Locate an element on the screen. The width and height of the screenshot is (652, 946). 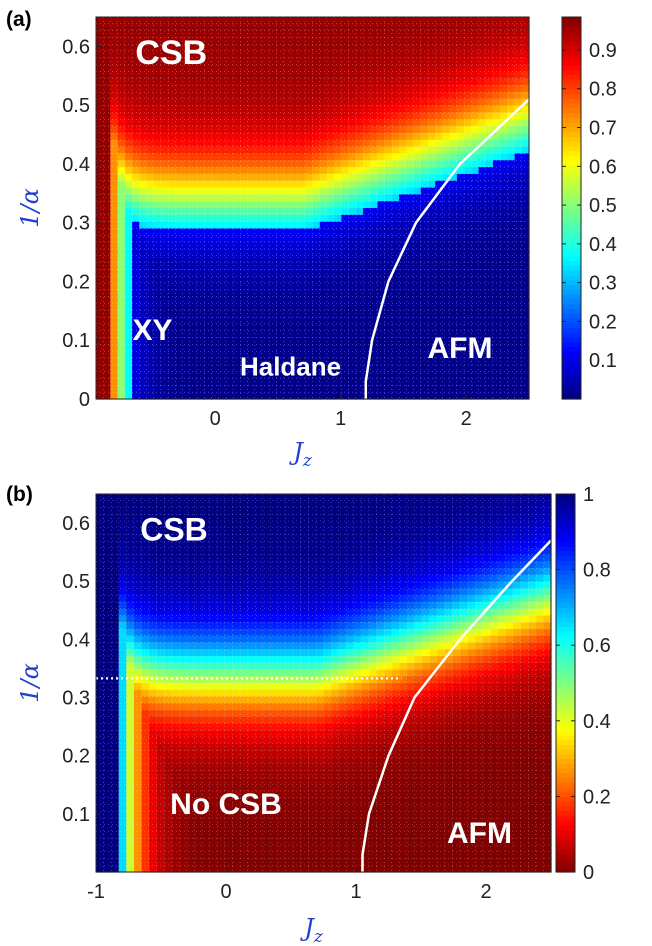
colorbar-swatch is located at coordinates (571, 387).